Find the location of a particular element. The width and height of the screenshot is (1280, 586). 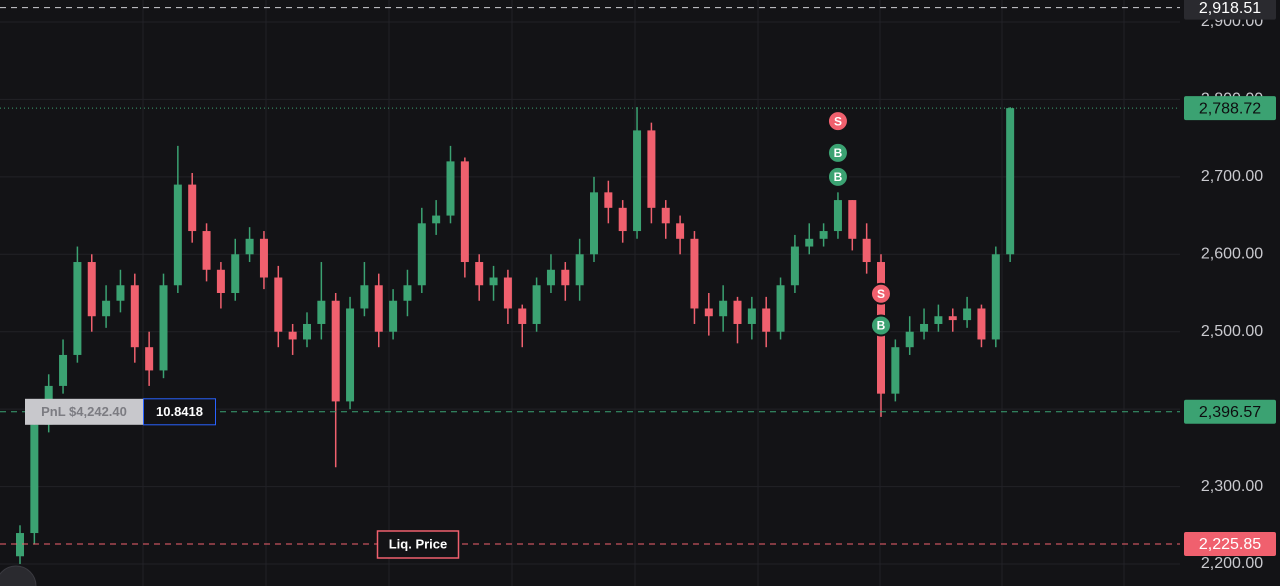

y-tick-label: 2,200.00 is located at coordinates (1232, 563).